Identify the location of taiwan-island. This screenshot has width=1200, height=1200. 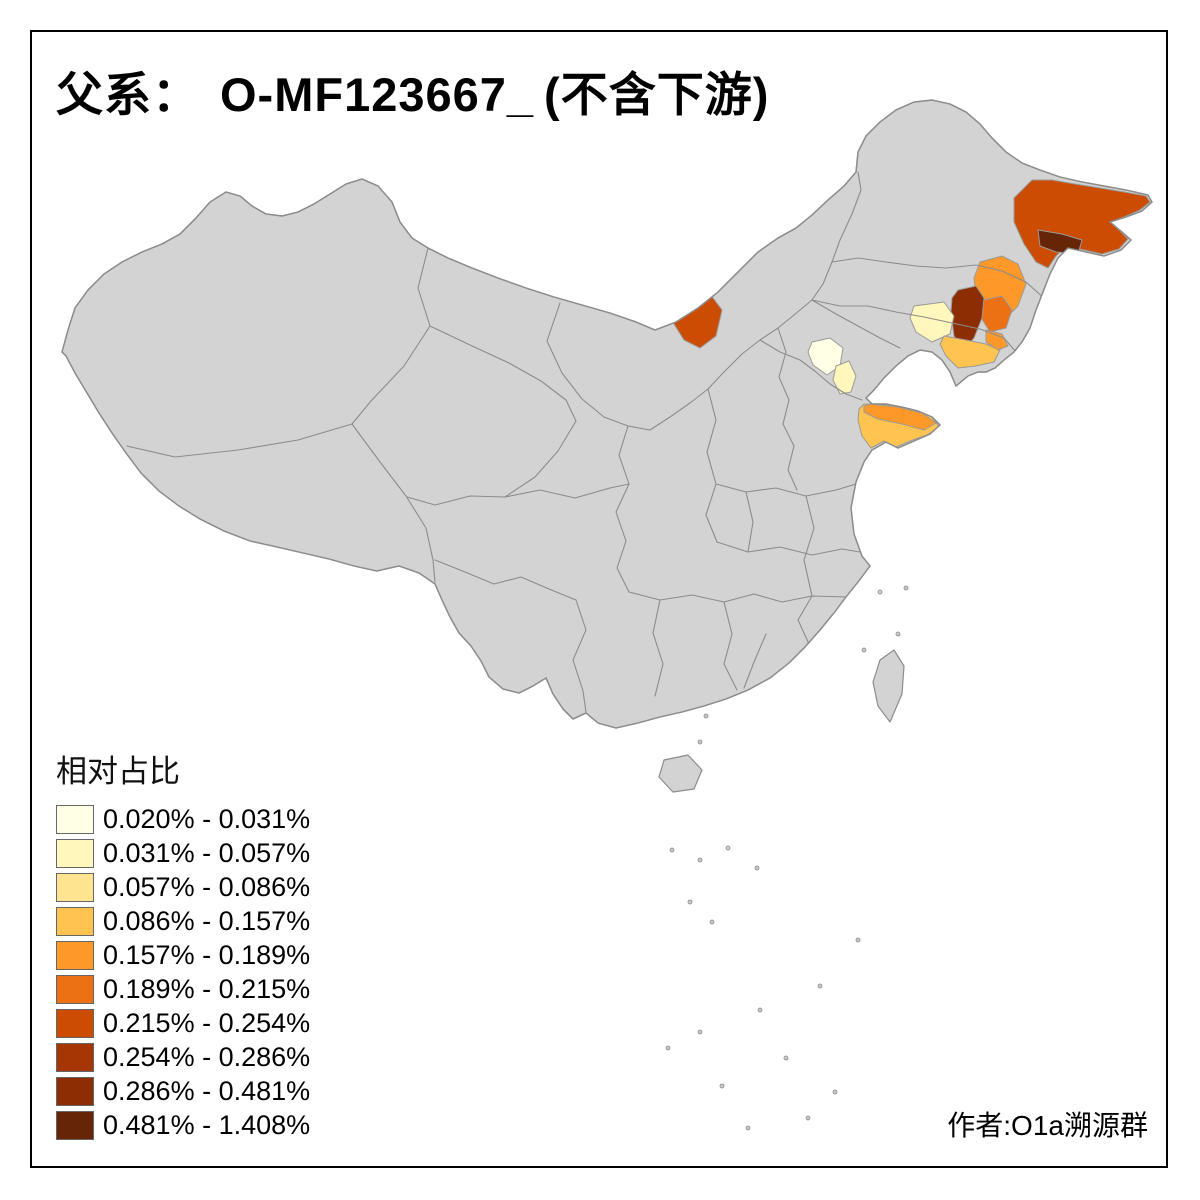
(888, 686).